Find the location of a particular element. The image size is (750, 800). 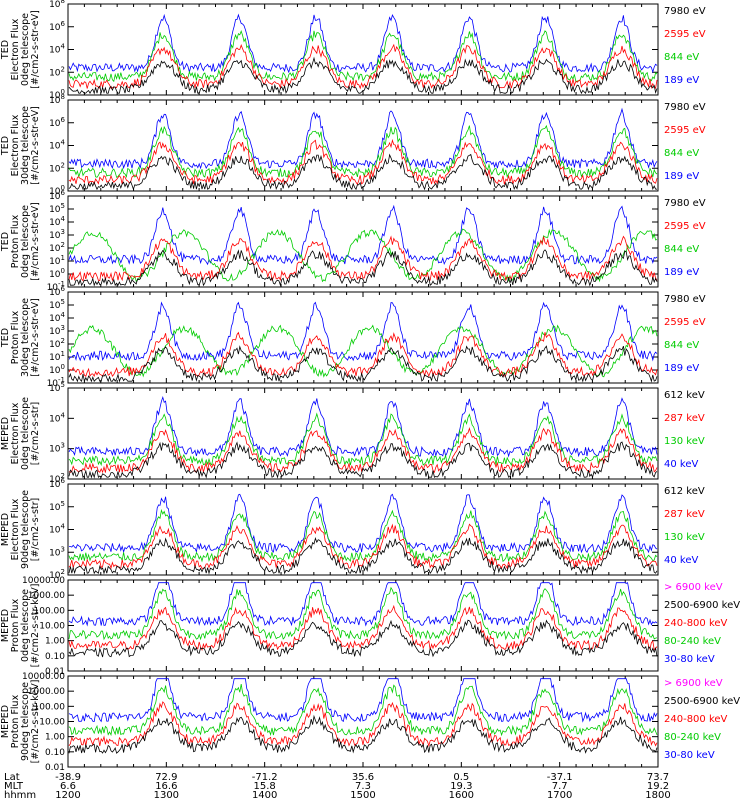

y-tick-label: 10¹ is located at coordinates (57, 356).